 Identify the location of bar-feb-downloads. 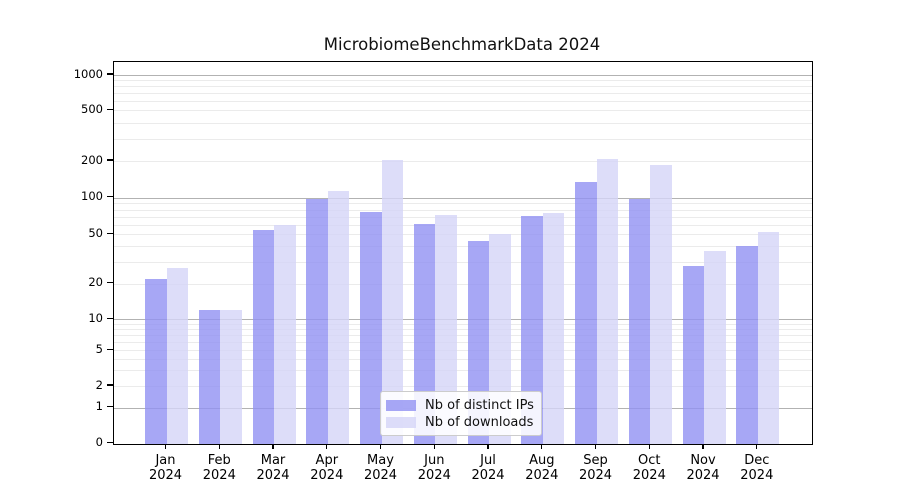
(231, 376).